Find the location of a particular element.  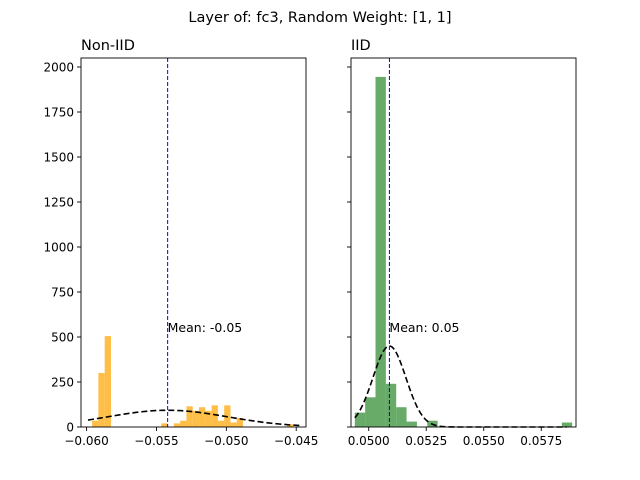

x-tick-label: −0.045 is located at coordinates (296, 441).